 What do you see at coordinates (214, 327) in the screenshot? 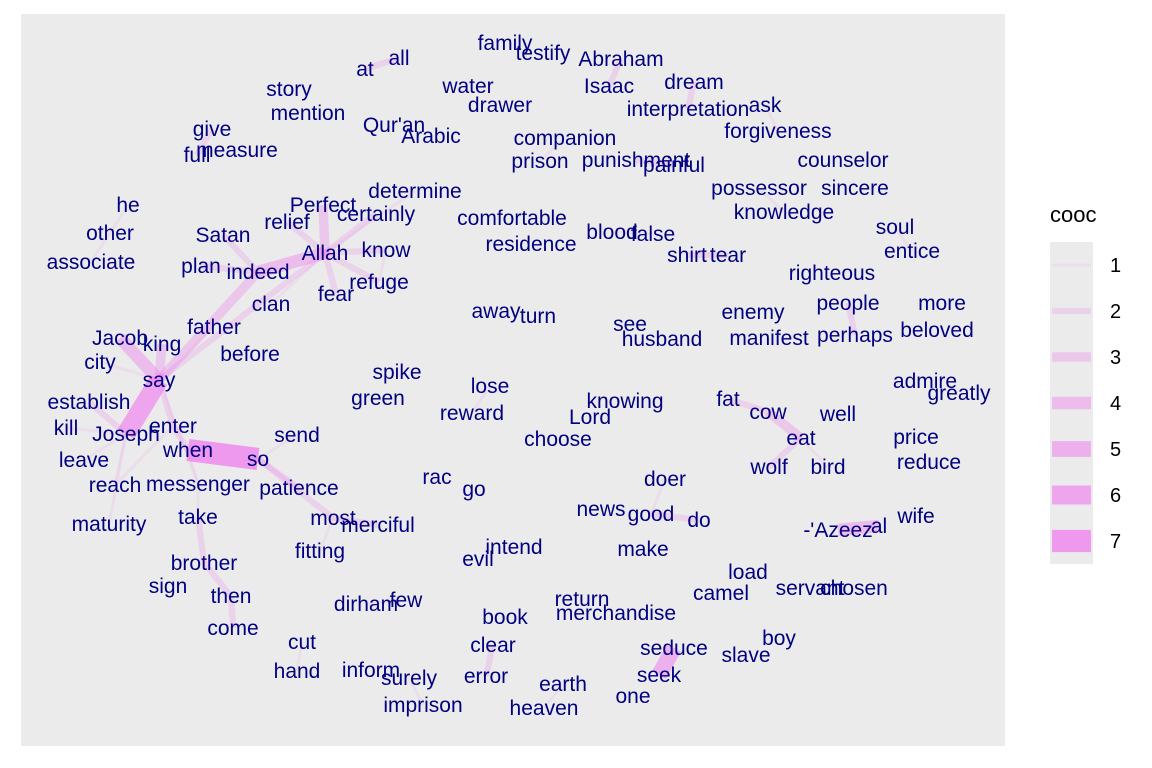
I see `word-label: father` at bounding box center [214, 327].